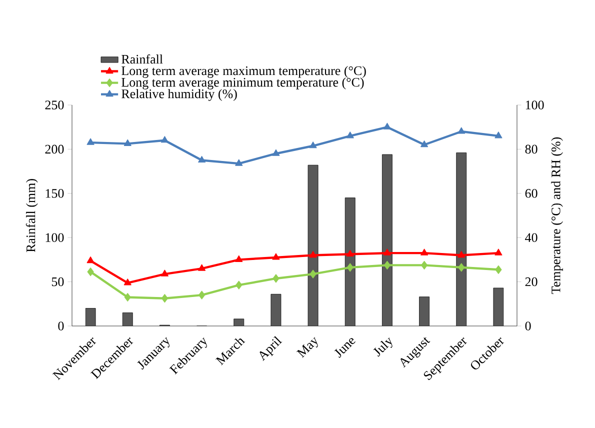 Image resolution: width=595 pixels, height=428 pixels. What do you see at coordinates (531, 193) in the screenshot?
I see `y2-tick-label: 60` at bounding box center [531, 193].